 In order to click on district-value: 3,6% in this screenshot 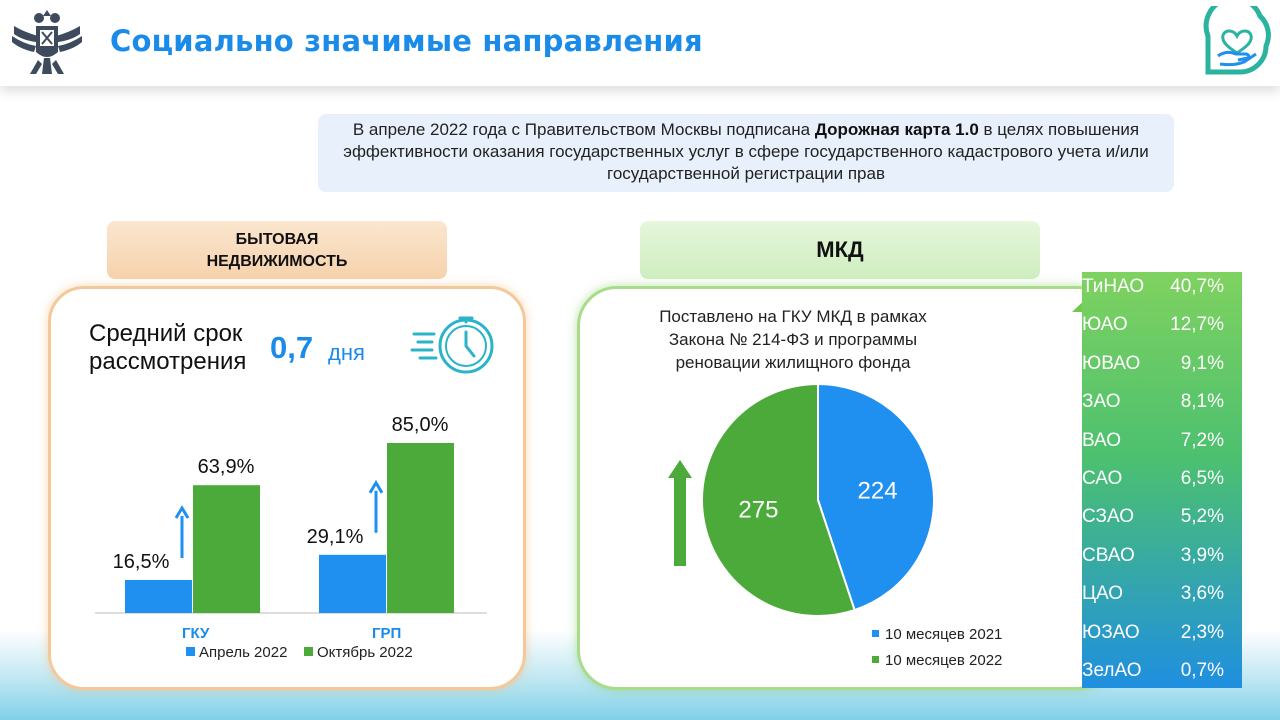, I will do `click(1202, 594)`.